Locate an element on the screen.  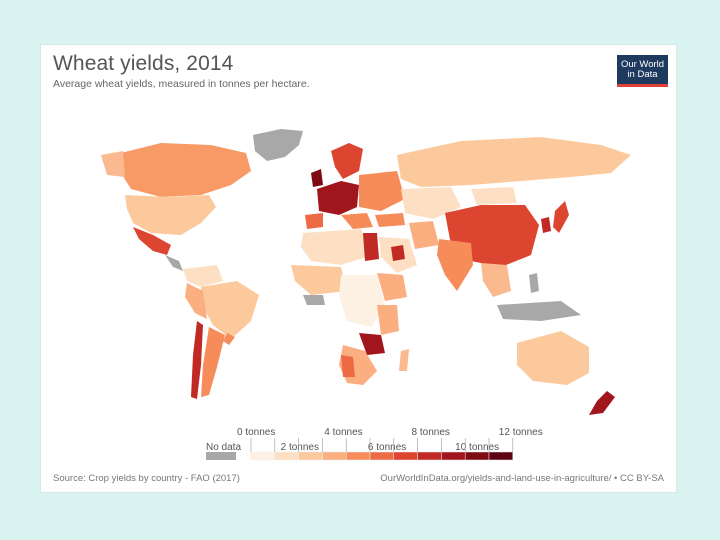
chart-title: Wheat yields, 2014 is located at coordinates (143, 63).